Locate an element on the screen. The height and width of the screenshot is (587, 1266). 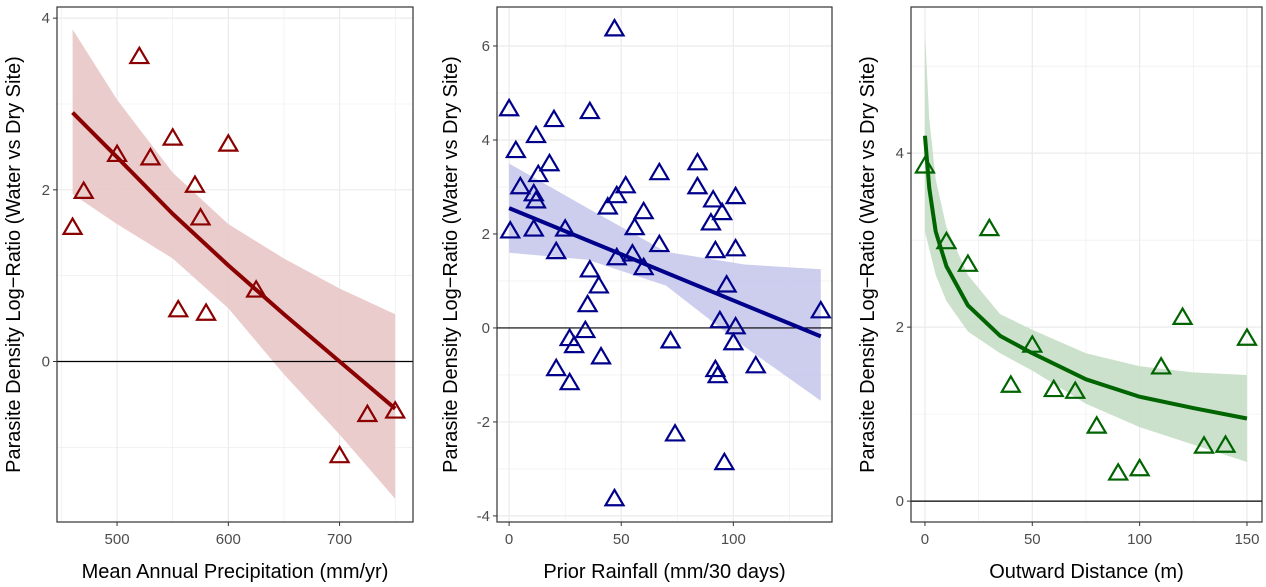
y-tick-label: 6 is located at coordinates (486, 46).